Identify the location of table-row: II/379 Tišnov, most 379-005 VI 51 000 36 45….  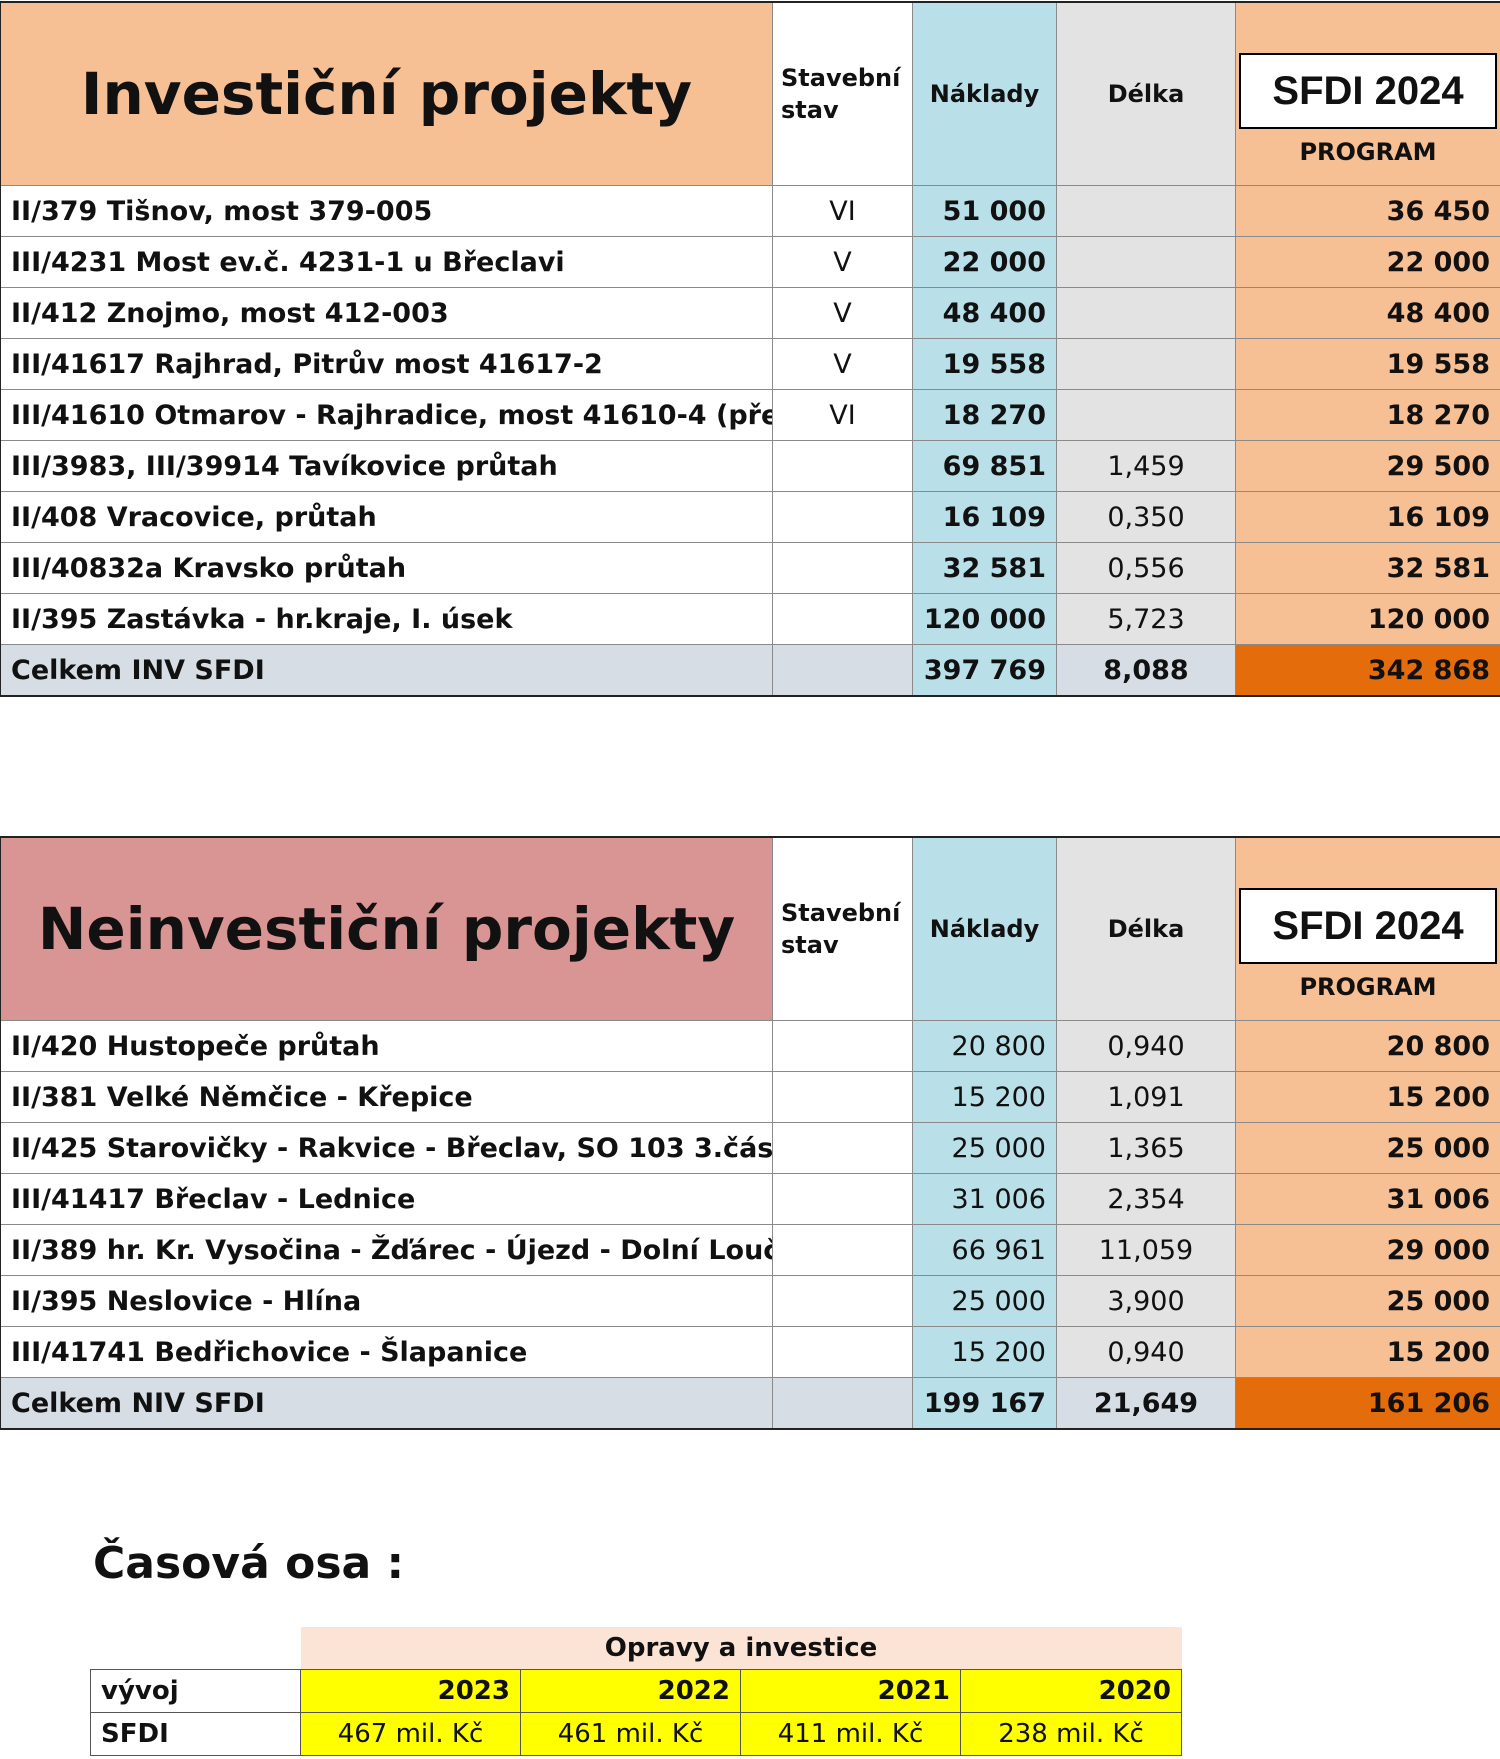
(750, 211).